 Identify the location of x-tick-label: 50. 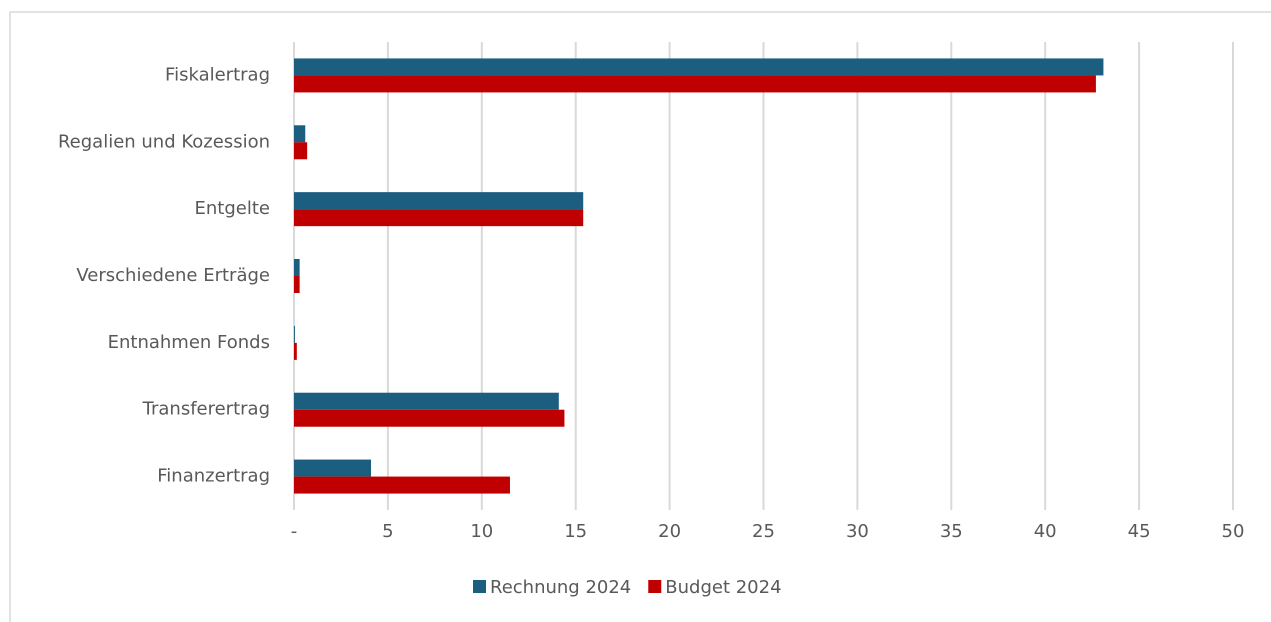
(1233, 531).